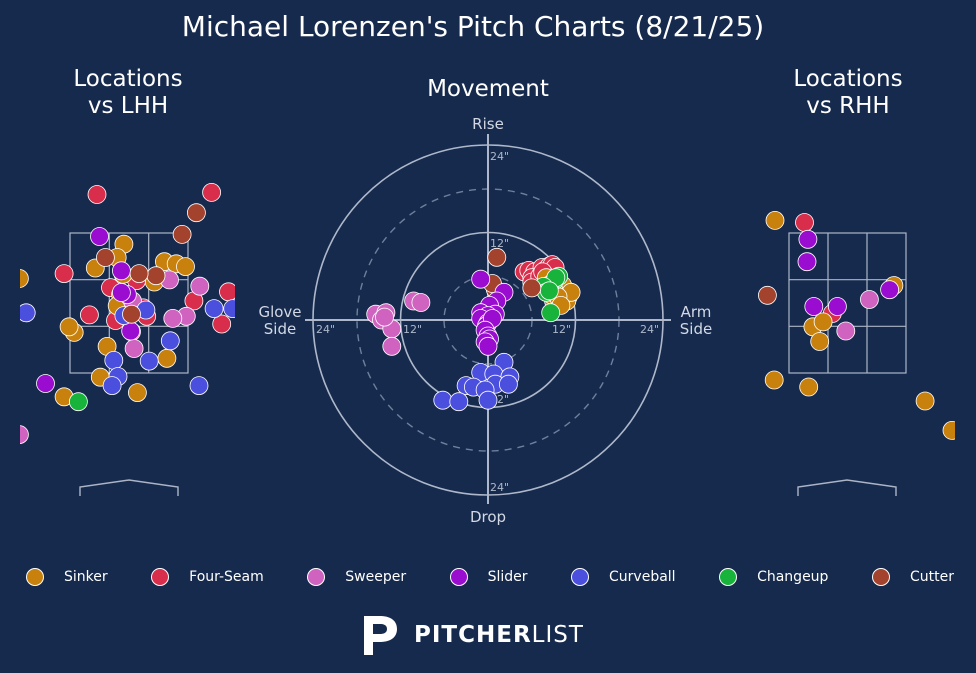 This screenshot has width=976, height=673. What do you see at coordinates (488, 124) in the screenshot?
I see `axis-label-rise: Rise` at bounding box center [488, 124].